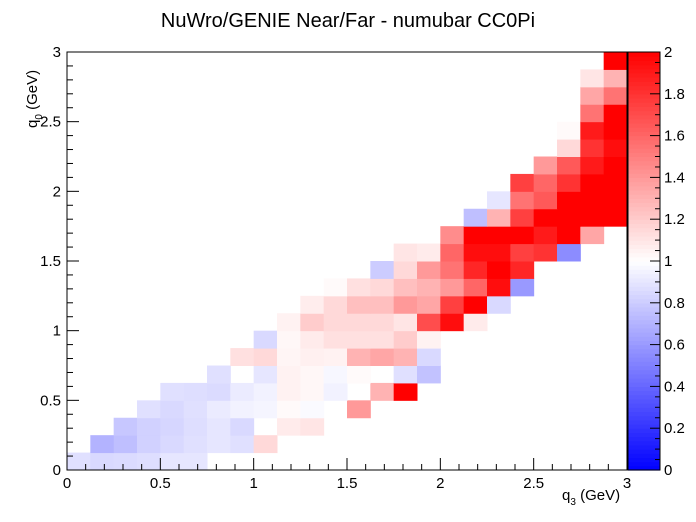 Image resolution: width=696 pixels, height=522 pixels. What do you see at coordinates (67, 483) in the screenshot?
I see `x-tick-label: 0` at bounding box center [67, 483].